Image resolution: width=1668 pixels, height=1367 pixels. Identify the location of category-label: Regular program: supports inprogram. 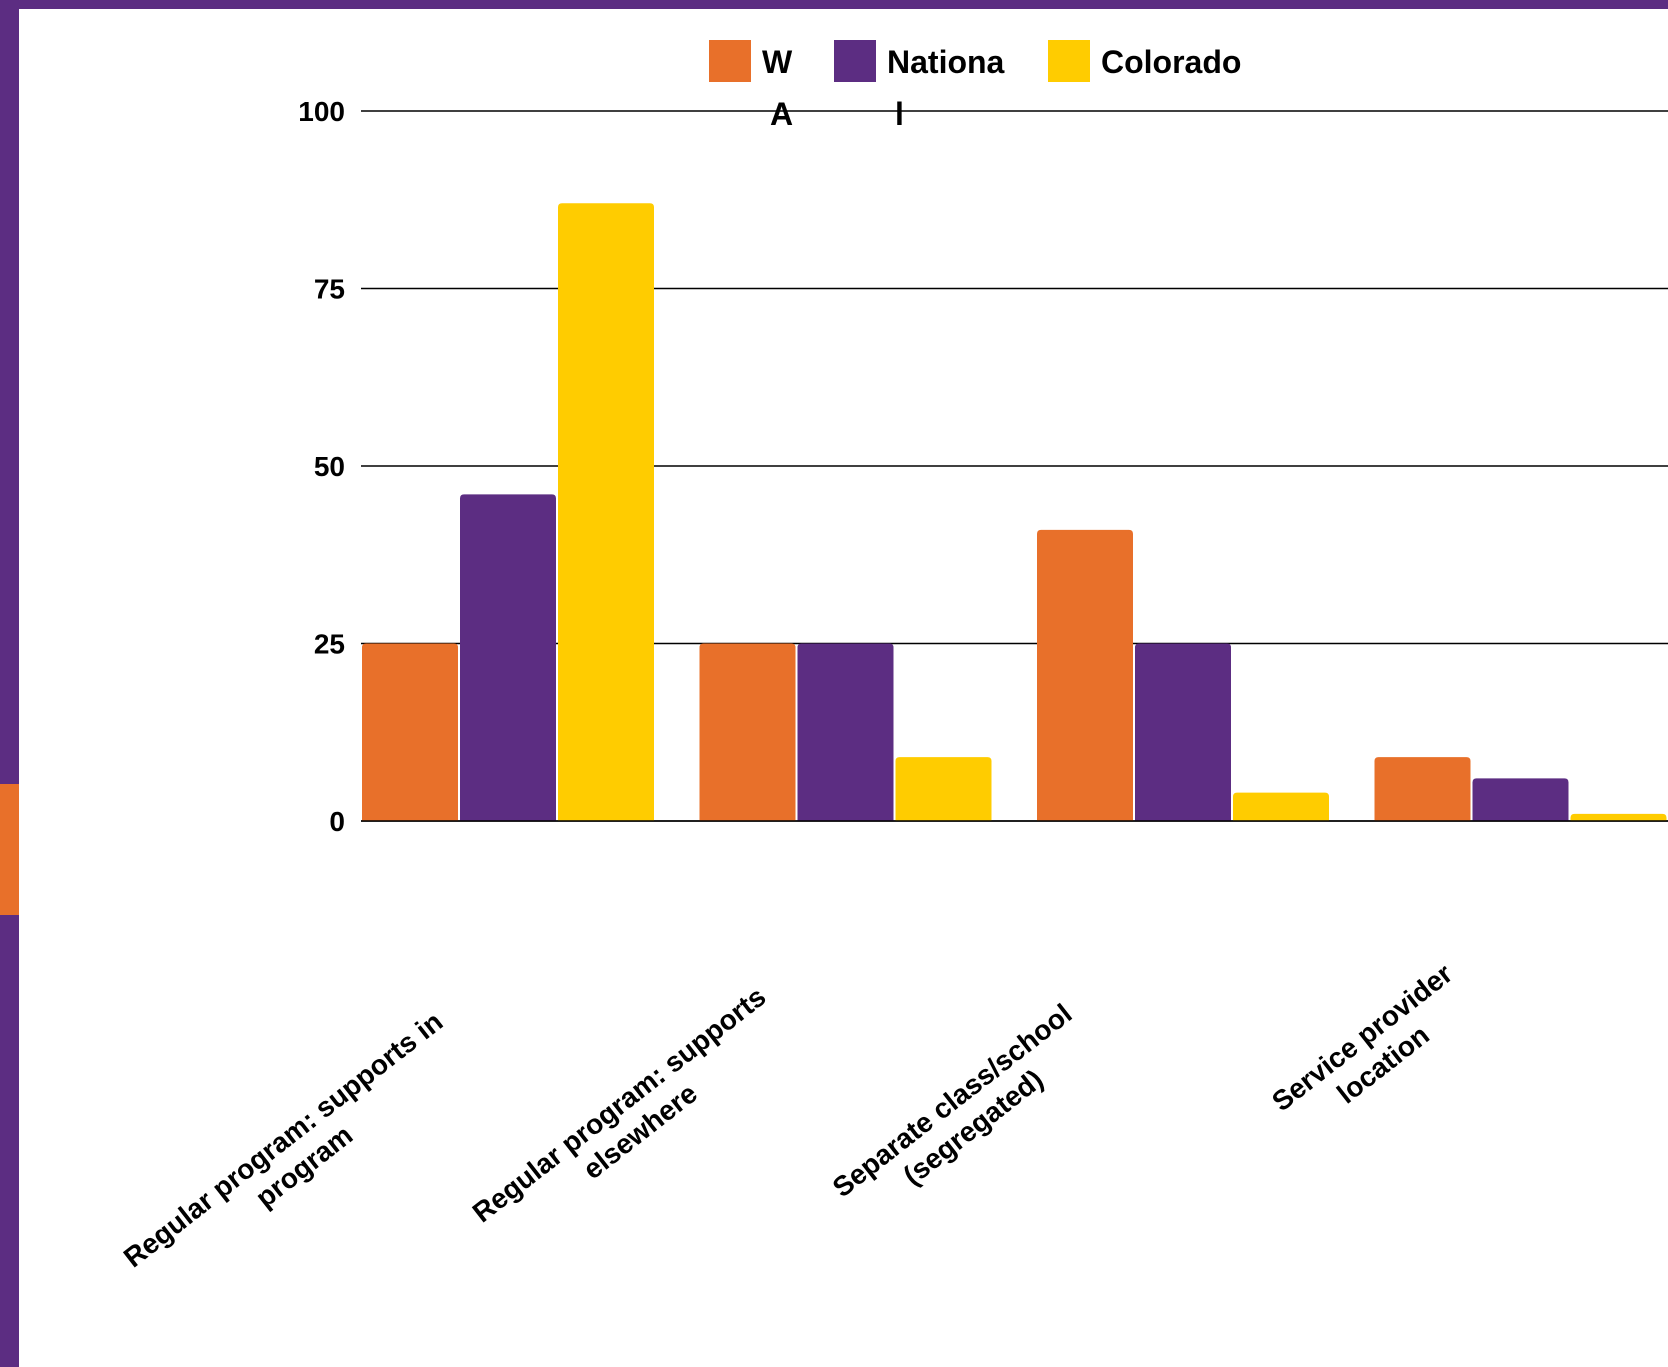
(293, 1153).